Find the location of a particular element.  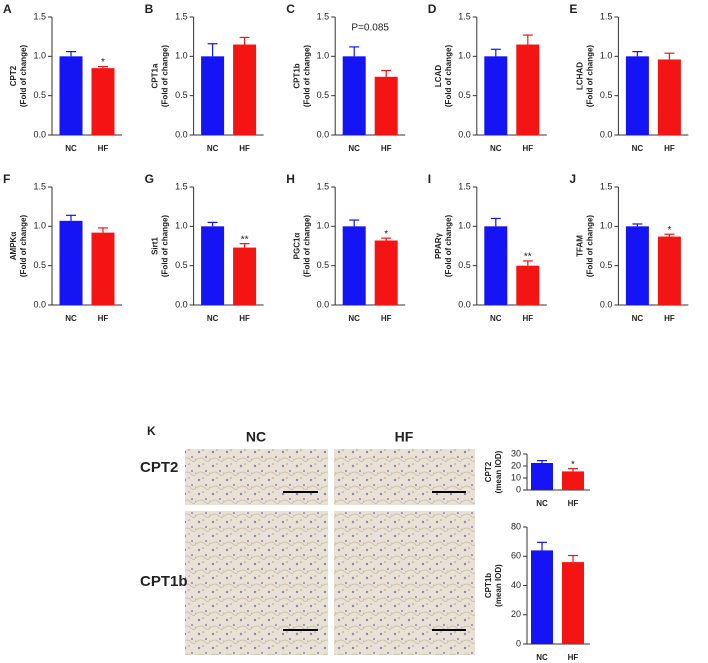

y-axis-label: LCHAD is located at coordinates (580, 76).